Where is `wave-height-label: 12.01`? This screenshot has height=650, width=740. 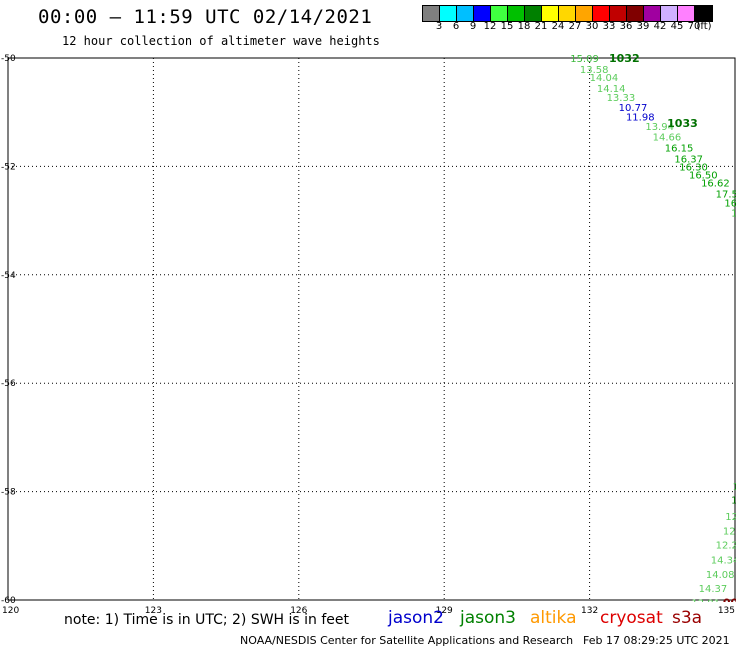 wave-height-label: 12.01 is located at coordinates (705, 604).